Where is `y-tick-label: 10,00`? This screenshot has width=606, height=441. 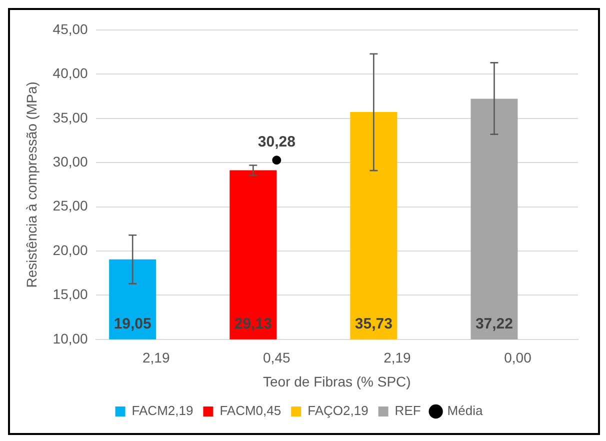 y-tick-label: 10,00 is located at coordinates (70, 338).